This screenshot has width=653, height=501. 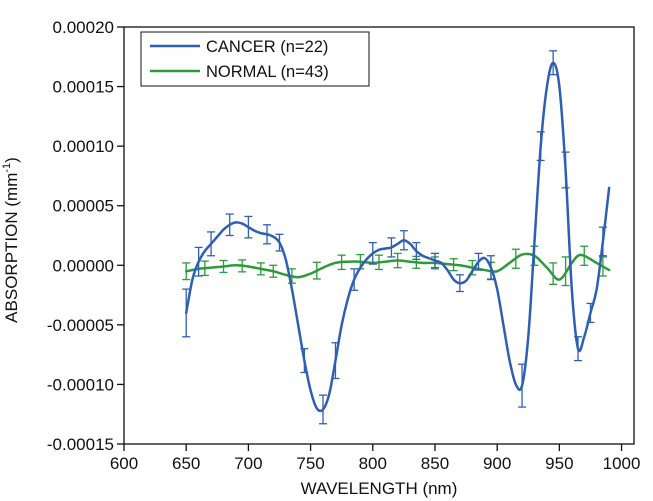 I want to click on y-tick-label: 0.00000, so click(x=83, y=265).